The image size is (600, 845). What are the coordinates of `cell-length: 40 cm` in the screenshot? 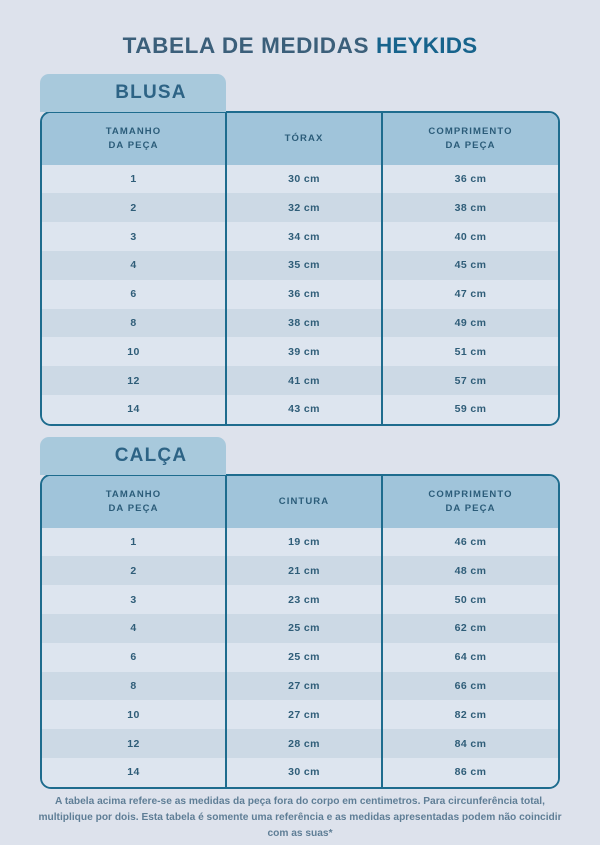 It's located at (469, 236).